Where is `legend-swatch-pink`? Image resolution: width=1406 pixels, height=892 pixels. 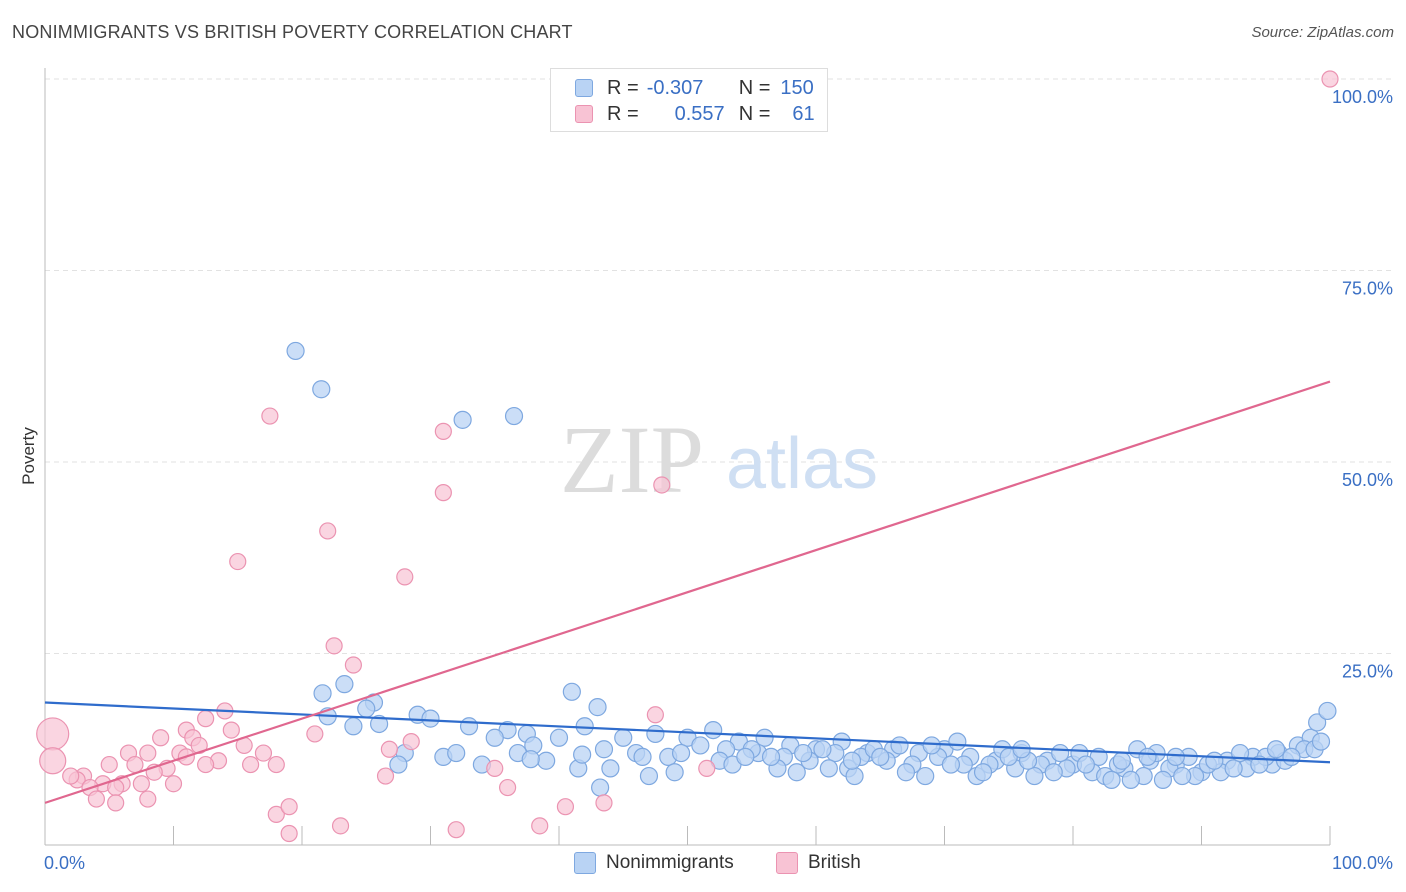
legend-swatch-pink is located at coordinates (584, 114).